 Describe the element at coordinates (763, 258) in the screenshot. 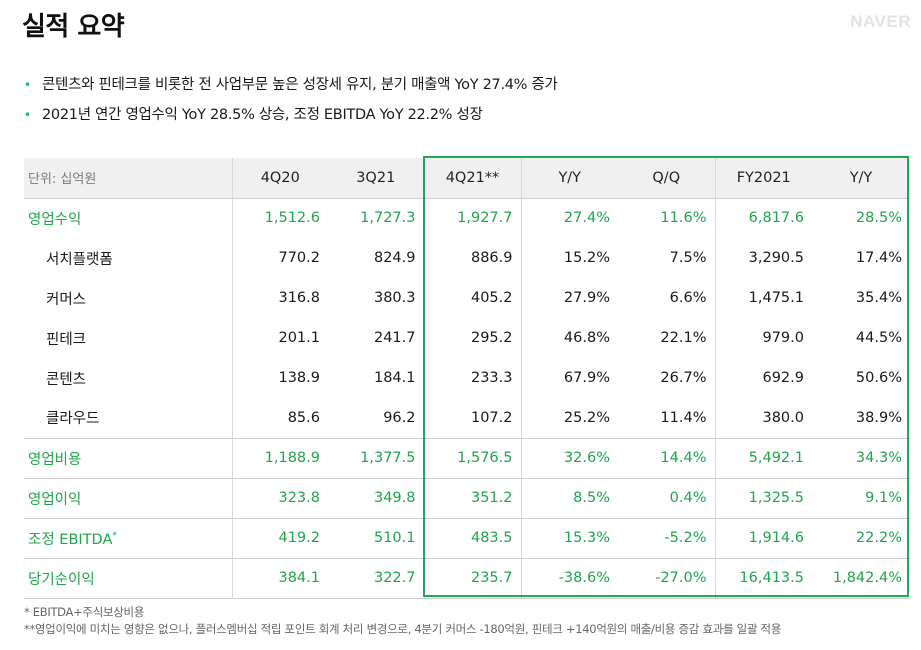

I see `table-cell: 3,290.5` at that location.